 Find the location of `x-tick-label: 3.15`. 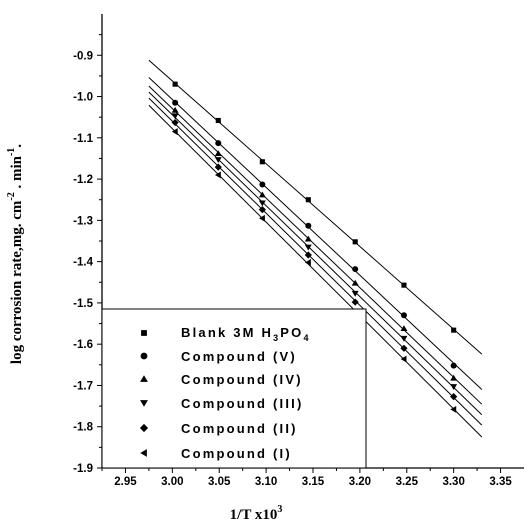

x-tick-label: 3.15 is located at coordinates (313, 482).